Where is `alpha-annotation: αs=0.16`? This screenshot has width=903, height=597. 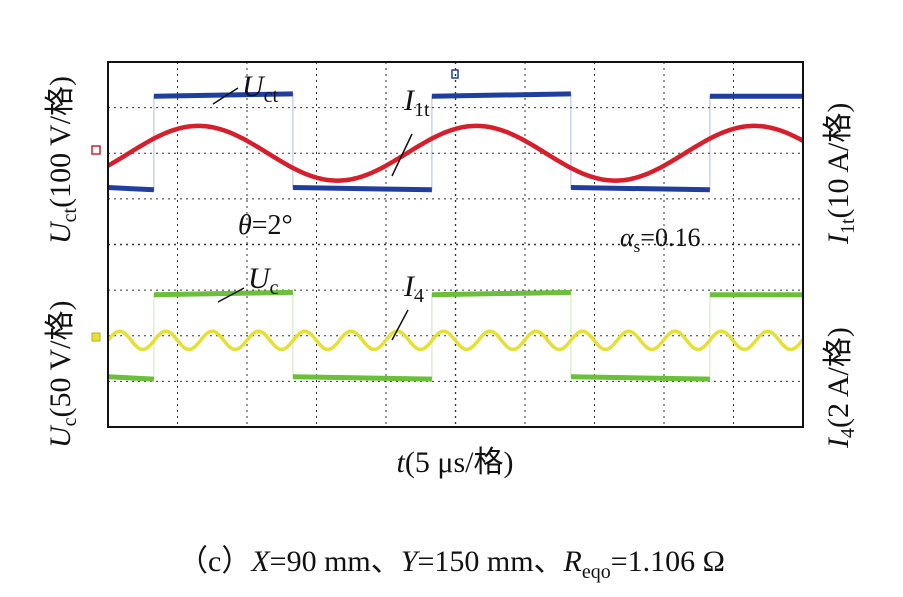
alpha-annotation: αs=0.16 is located at coordinates (660, 239).